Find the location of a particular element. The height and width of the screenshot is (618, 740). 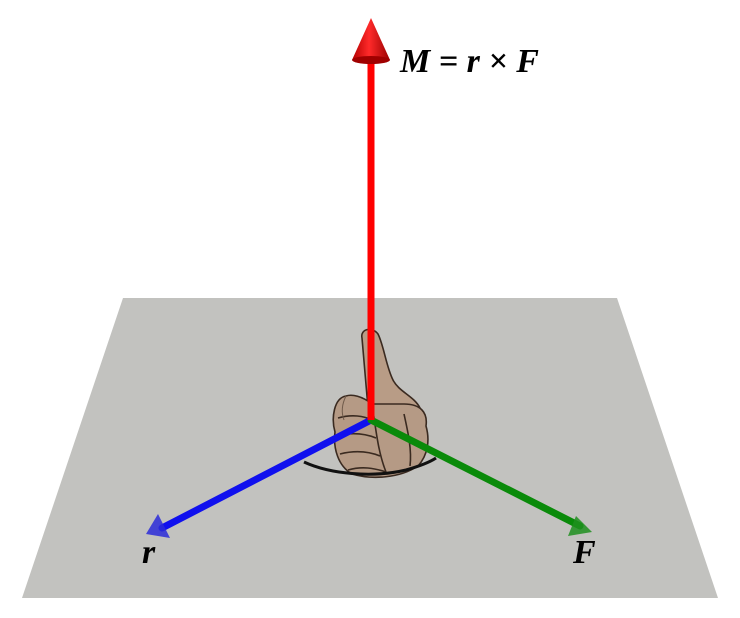

r-vector is located at coordinates (266, 474).